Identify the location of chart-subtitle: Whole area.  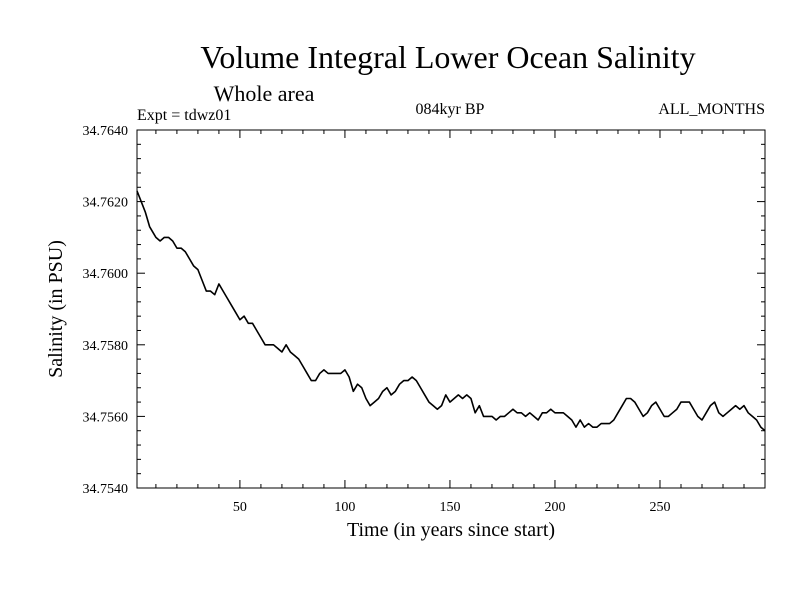
(264, 93).